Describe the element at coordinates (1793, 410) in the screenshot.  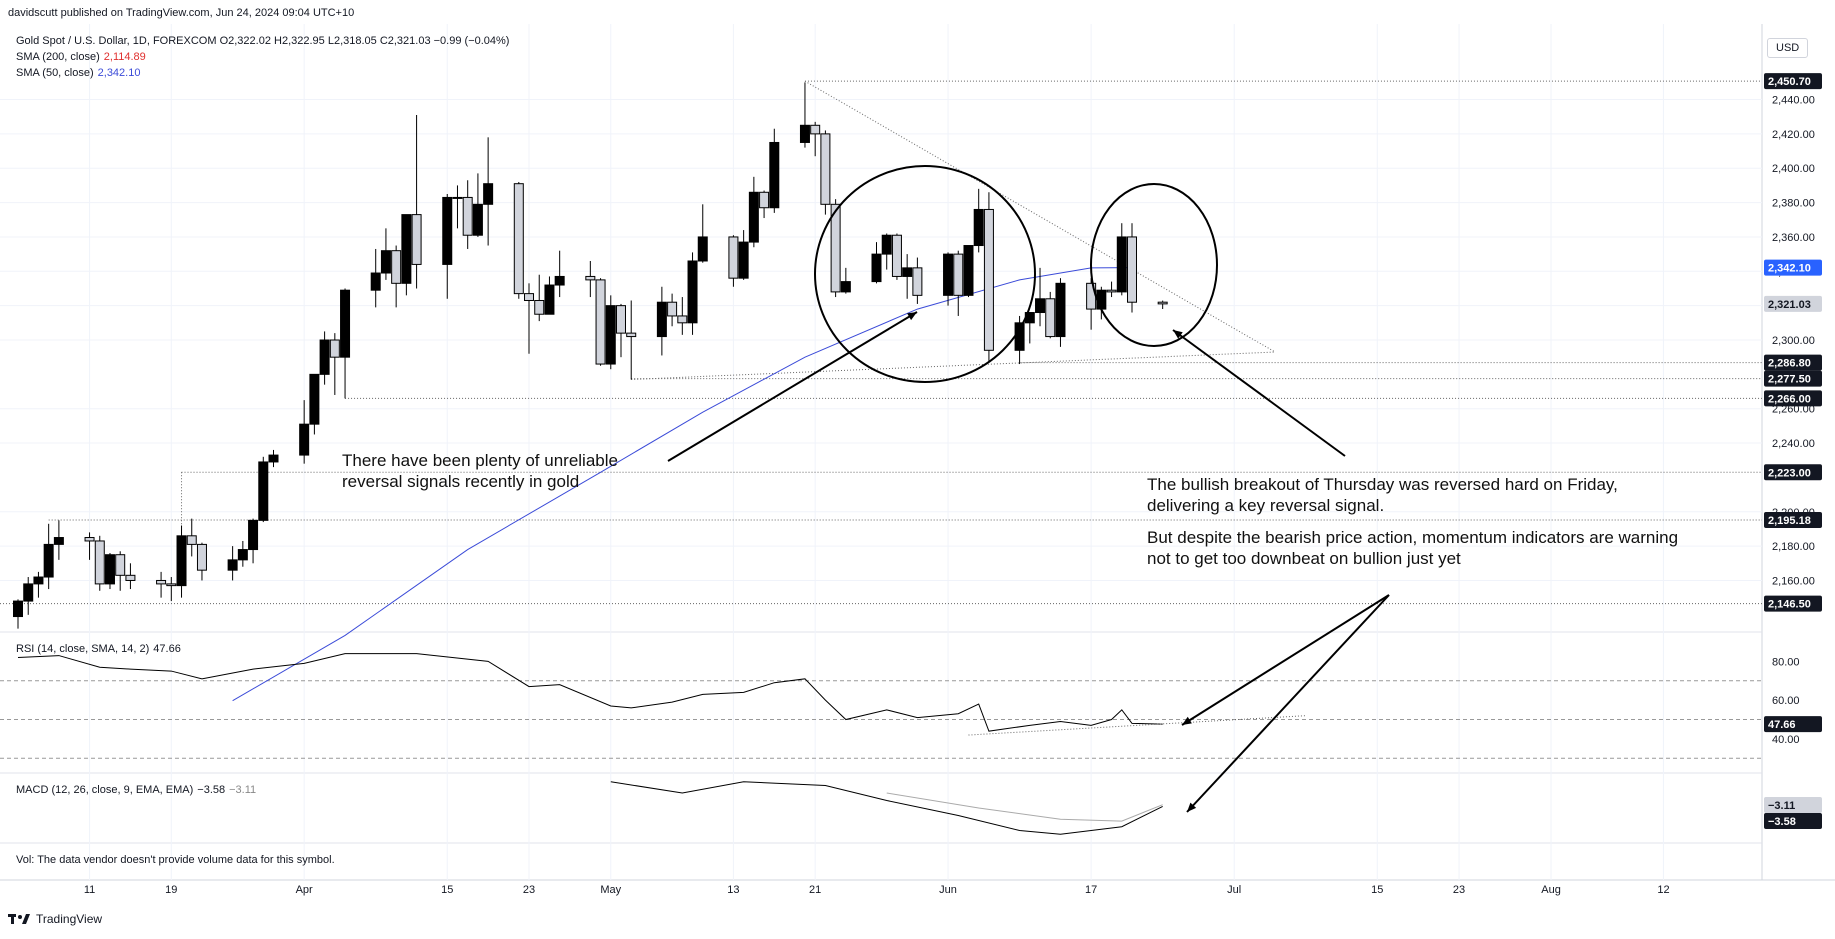
I see `y-tick-label: 2,260.00` at that location.